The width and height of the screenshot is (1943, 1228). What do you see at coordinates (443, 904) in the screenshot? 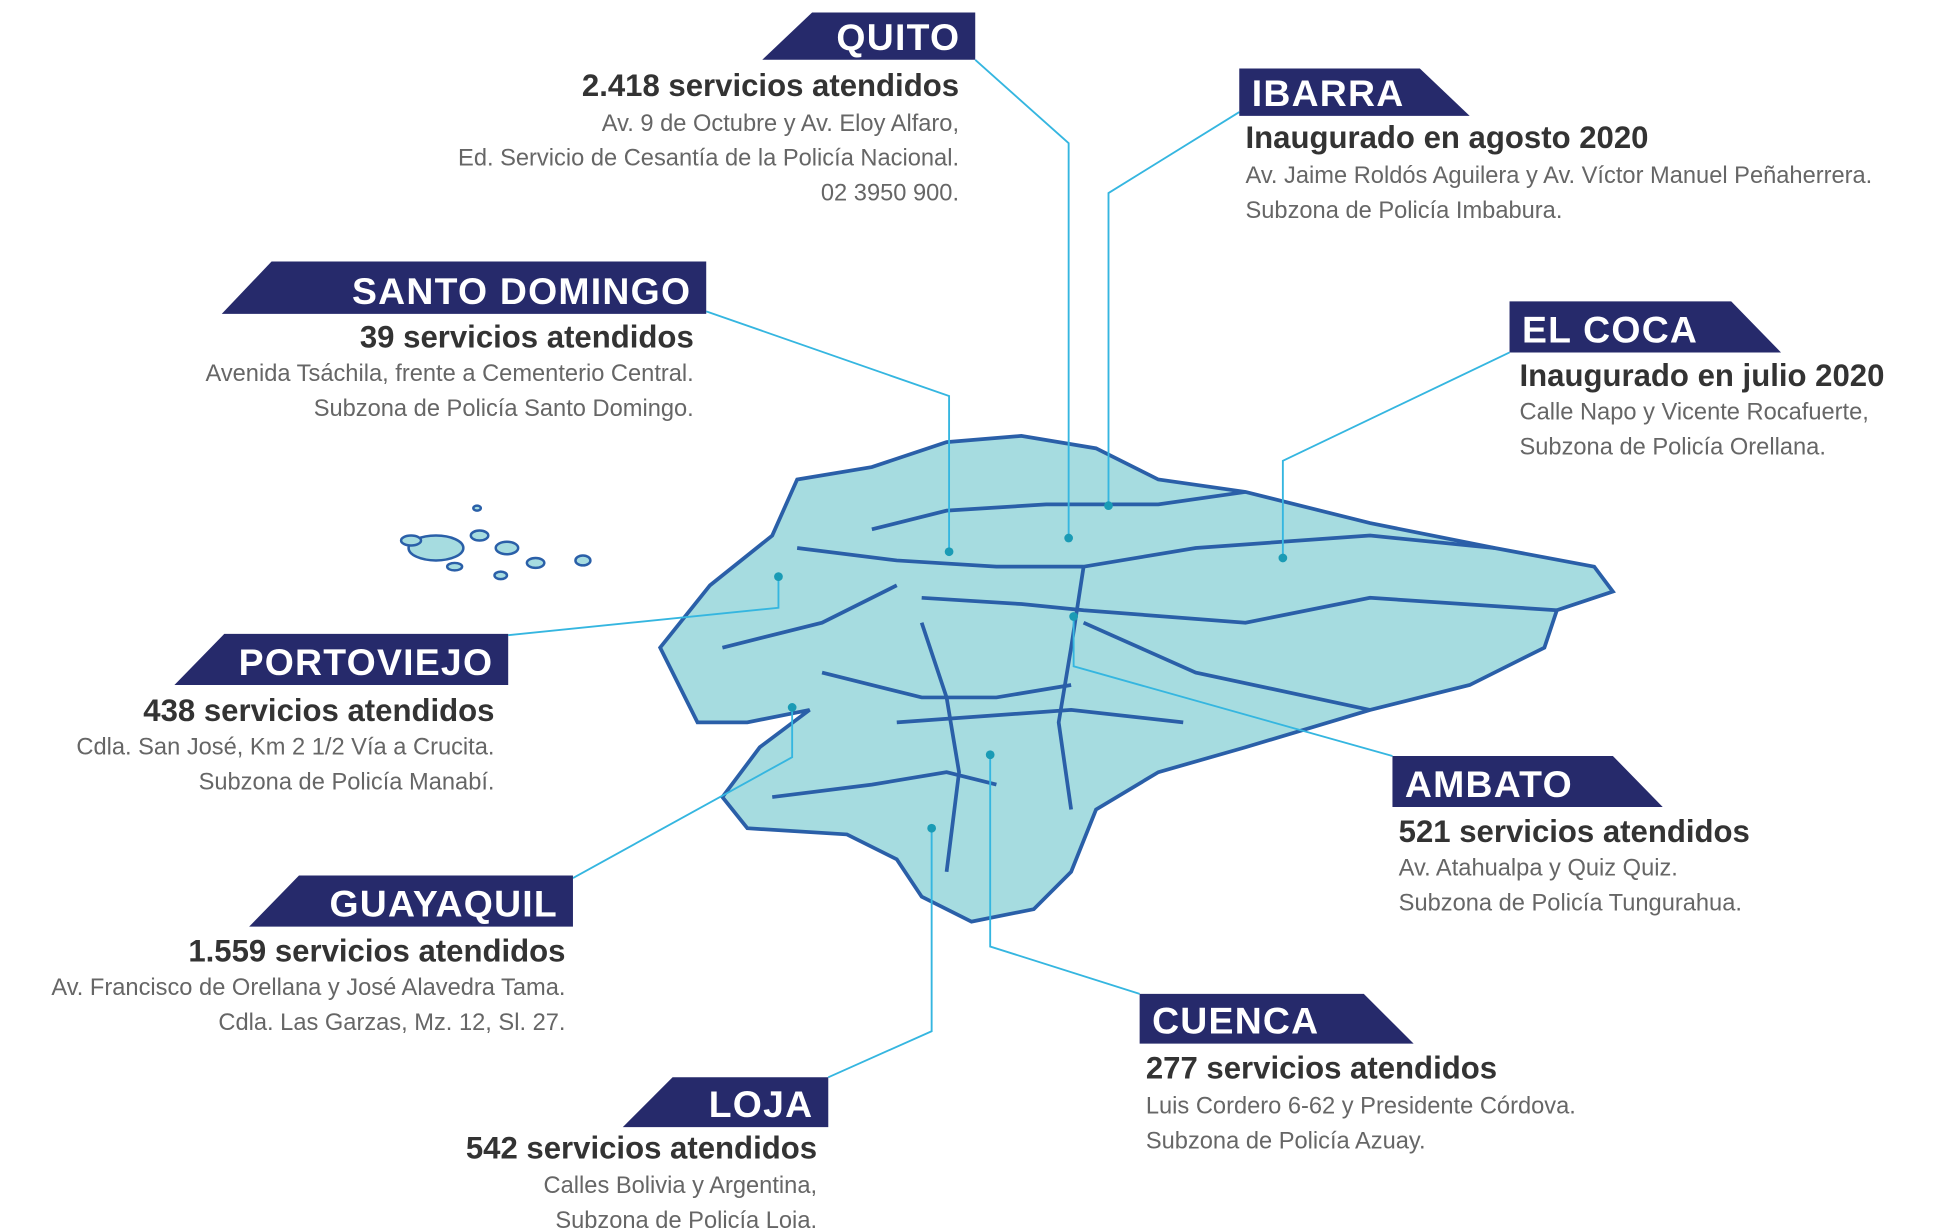
I see `location-name: GUAYAQUIL` at bounding box center [443, 904].